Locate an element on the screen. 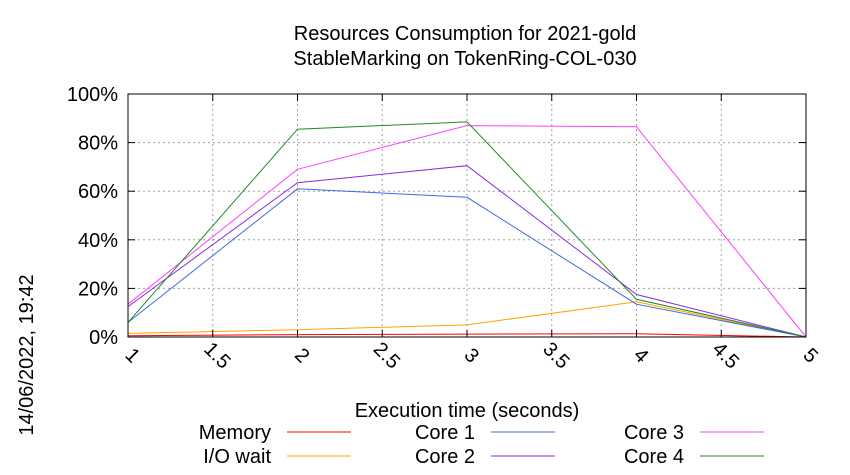  x-axis-label: Execution time (seconds) is located at coordinates (467, 411).